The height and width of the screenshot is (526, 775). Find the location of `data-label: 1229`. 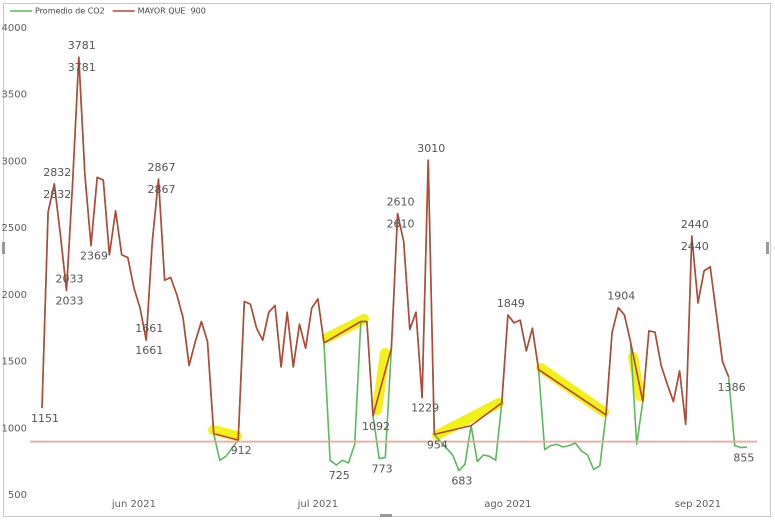

data-label: 1229 is located at coordinates (425, 408).